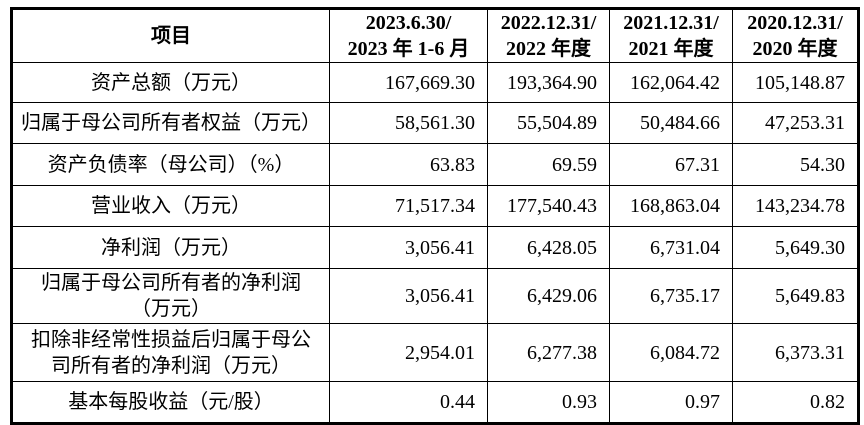 The height and width of the screenshot is (425, 864). What do you see at coordinates (795, 296) in the screenshot?
I see `cell-value: 5,649.83` at bounding box center [795, 296].